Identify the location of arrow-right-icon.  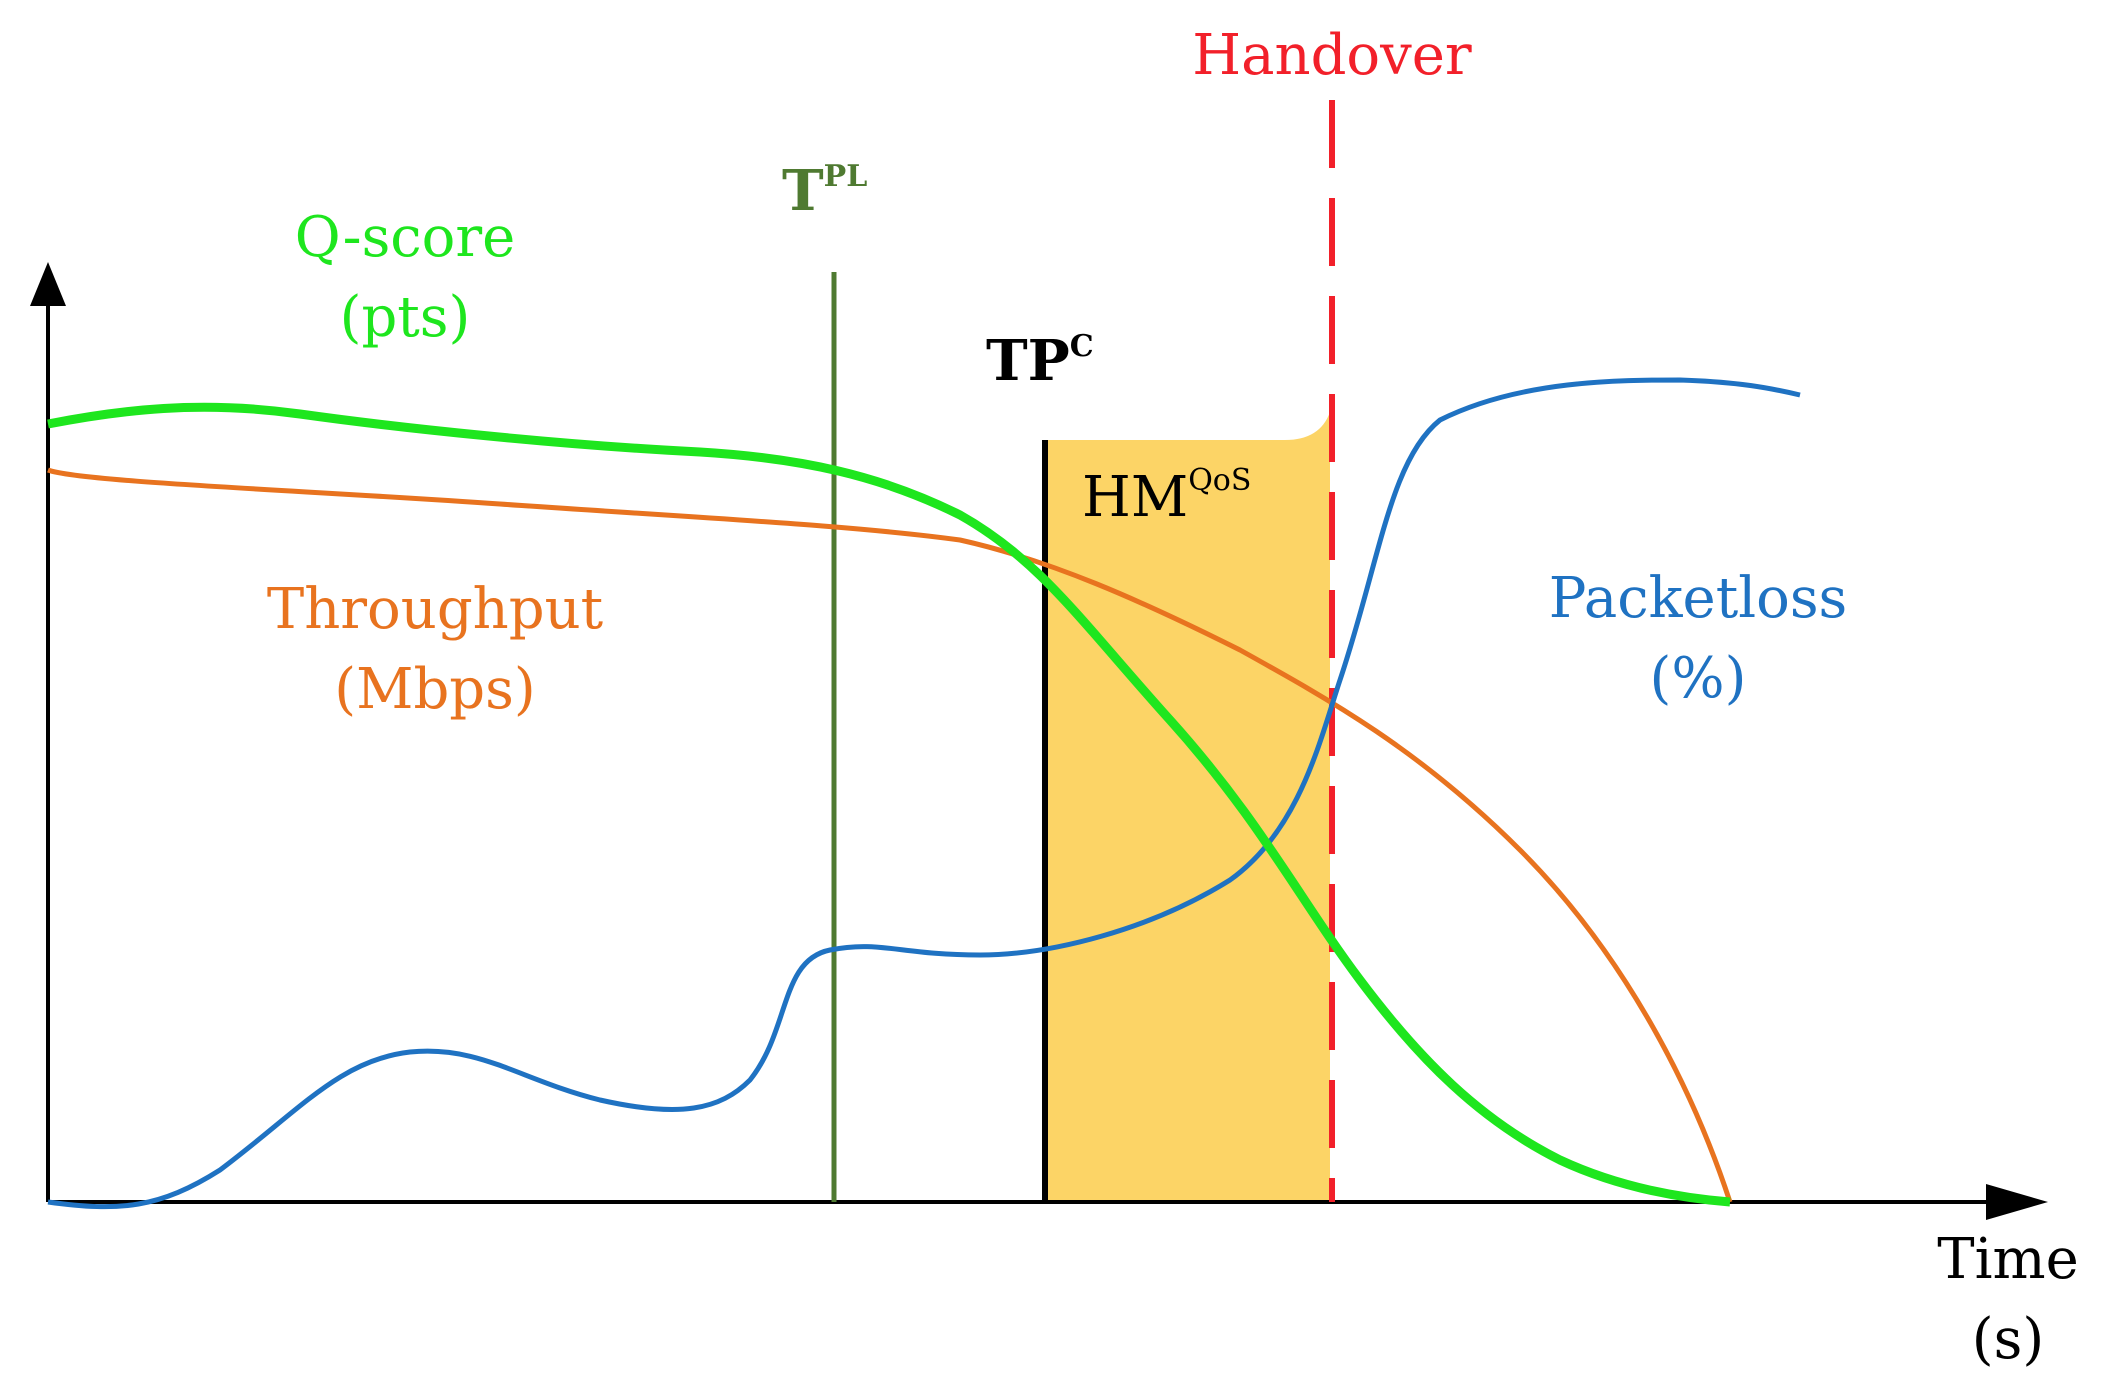
(2017, 1202).